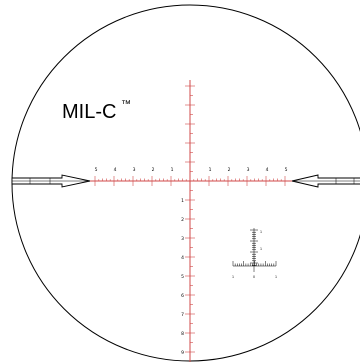 The width and height of the screenshot is (360, 362). Describe the element at coordinates (276, 277) in the screenshot. I see `grid-h-label-right: 1` at that location.